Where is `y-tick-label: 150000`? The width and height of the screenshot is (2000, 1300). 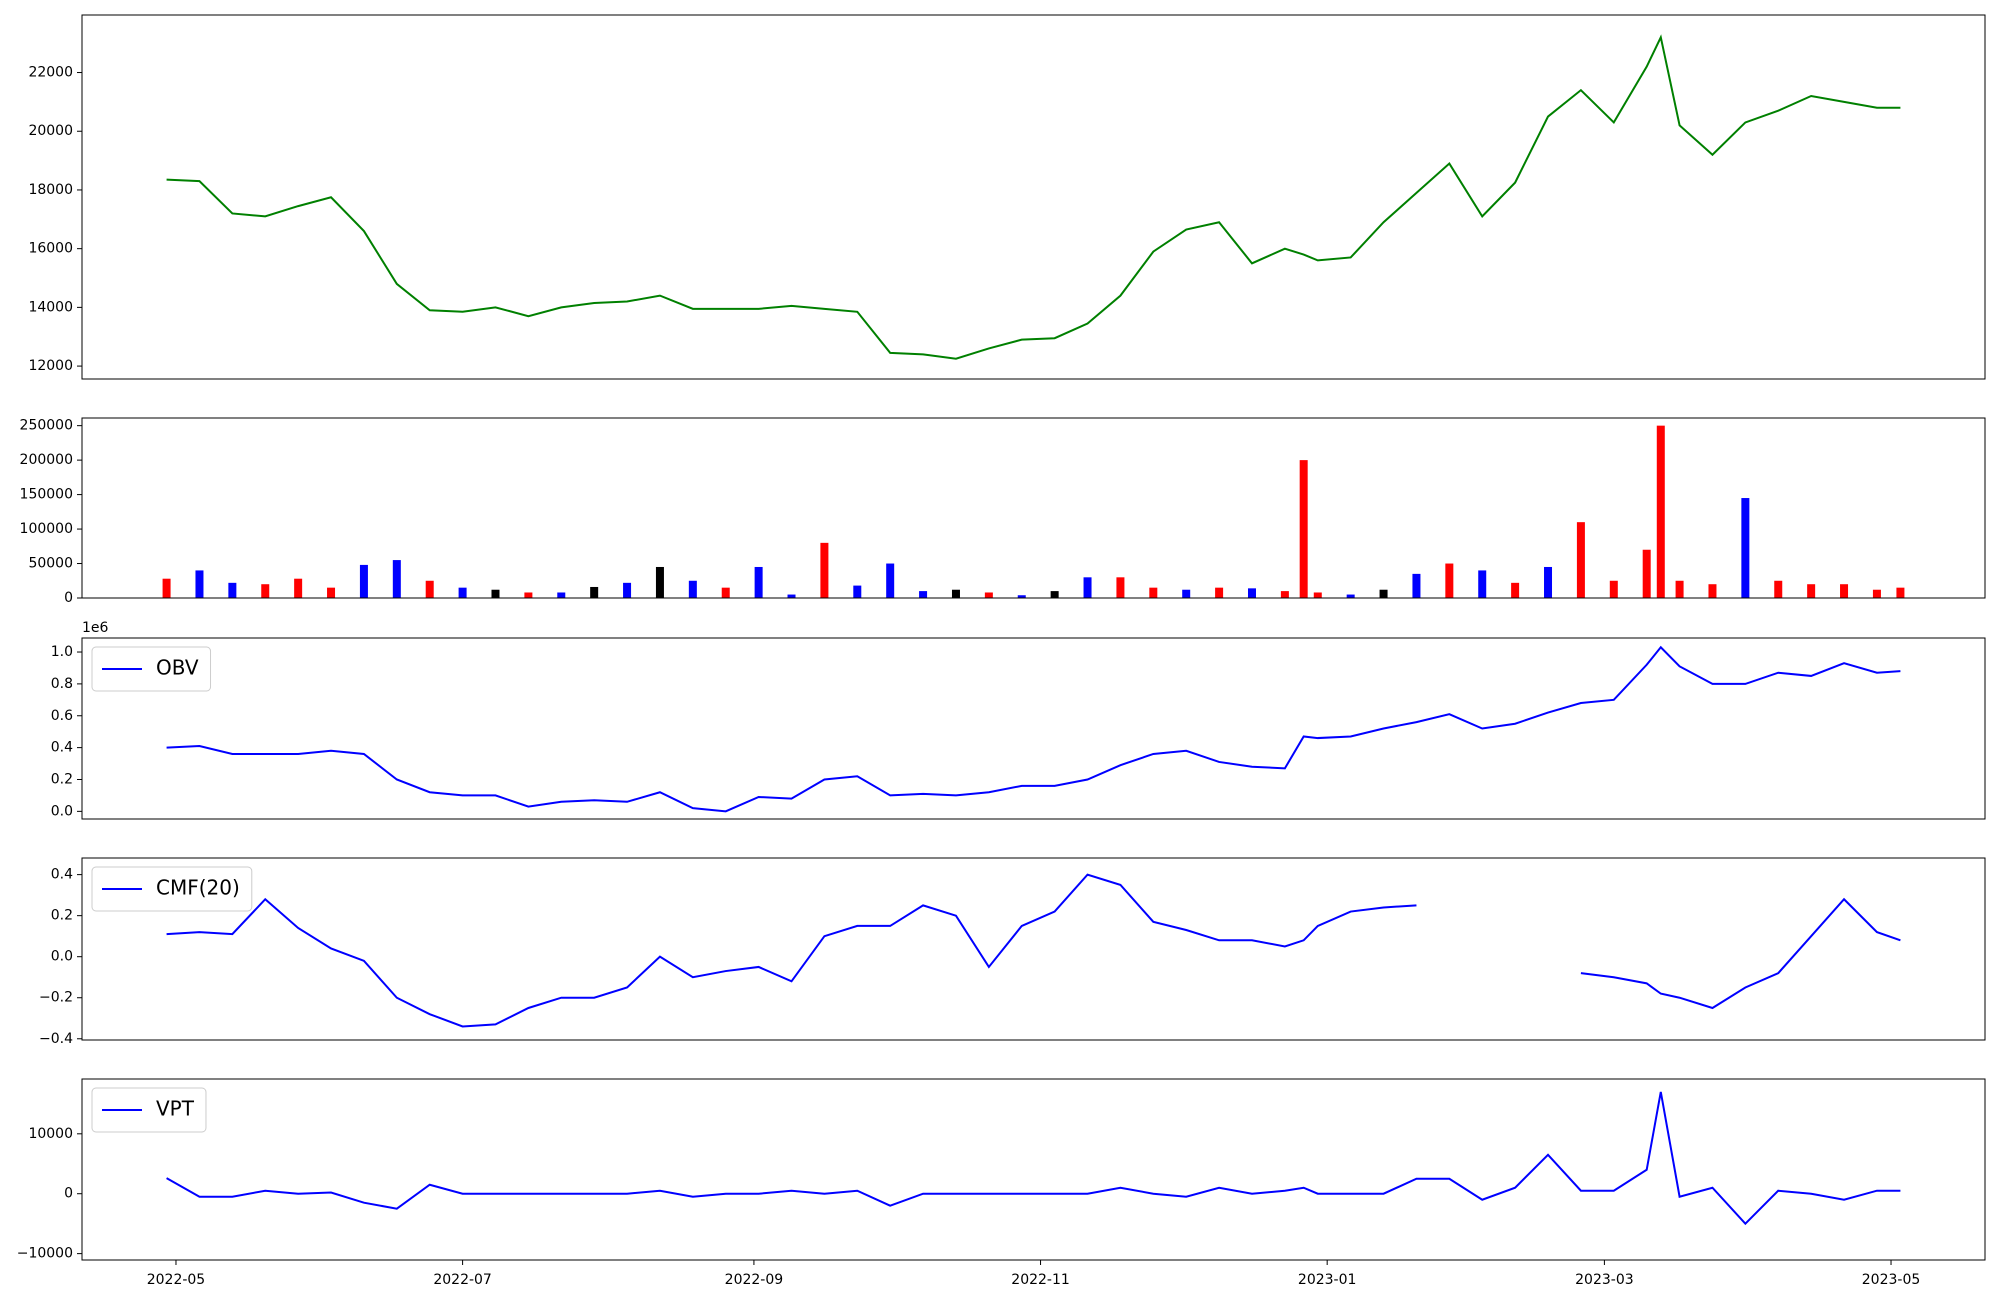 y-tick-label: 150000 is located at coordinates (46, 495).